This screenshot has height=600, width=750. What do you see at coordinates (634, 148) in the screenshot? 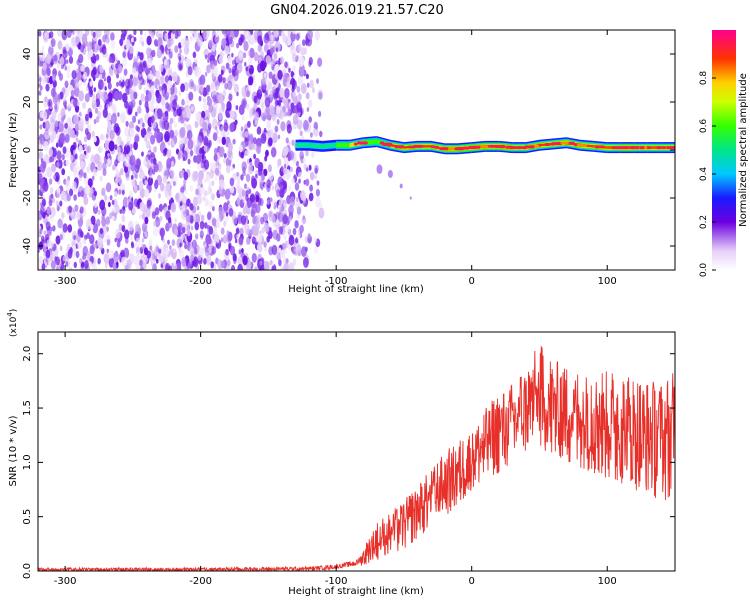
I see `signal-peak` at bounding box center [634, 148].